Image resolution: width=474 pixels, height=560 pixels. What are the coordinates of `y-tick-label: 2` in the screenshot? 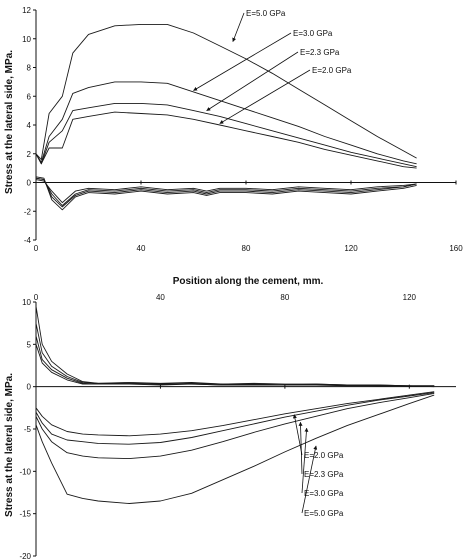 It's located at (29, 154).